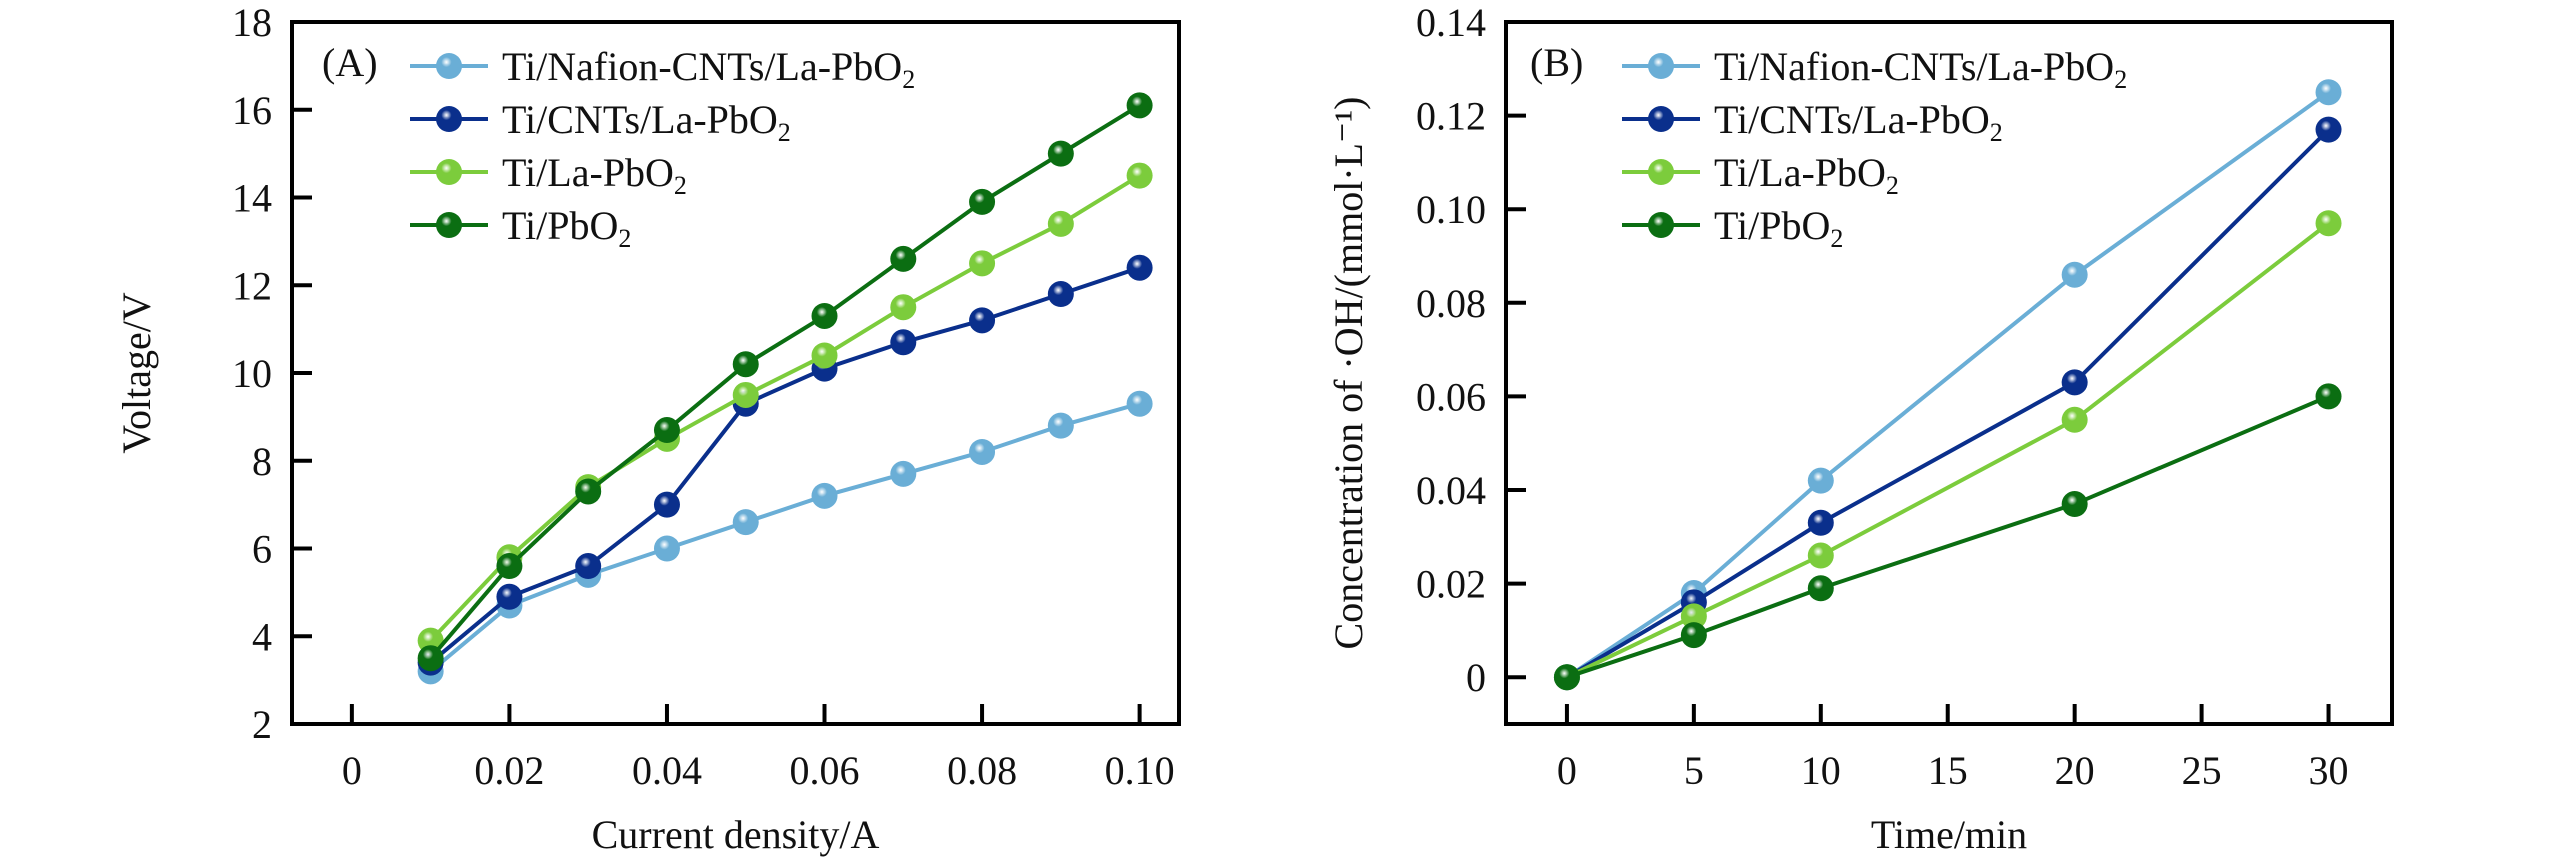  I want to click on x-tick-label: 0.06, so click(825, 770).